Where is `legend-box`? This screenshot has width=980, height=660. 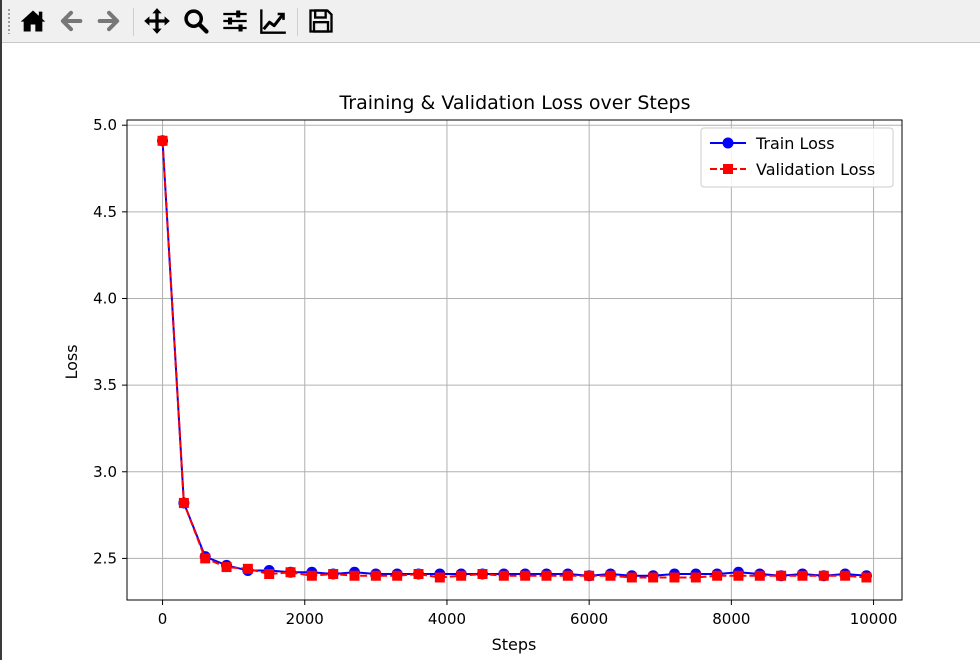
legend-box is located at coordinates (797, 157).